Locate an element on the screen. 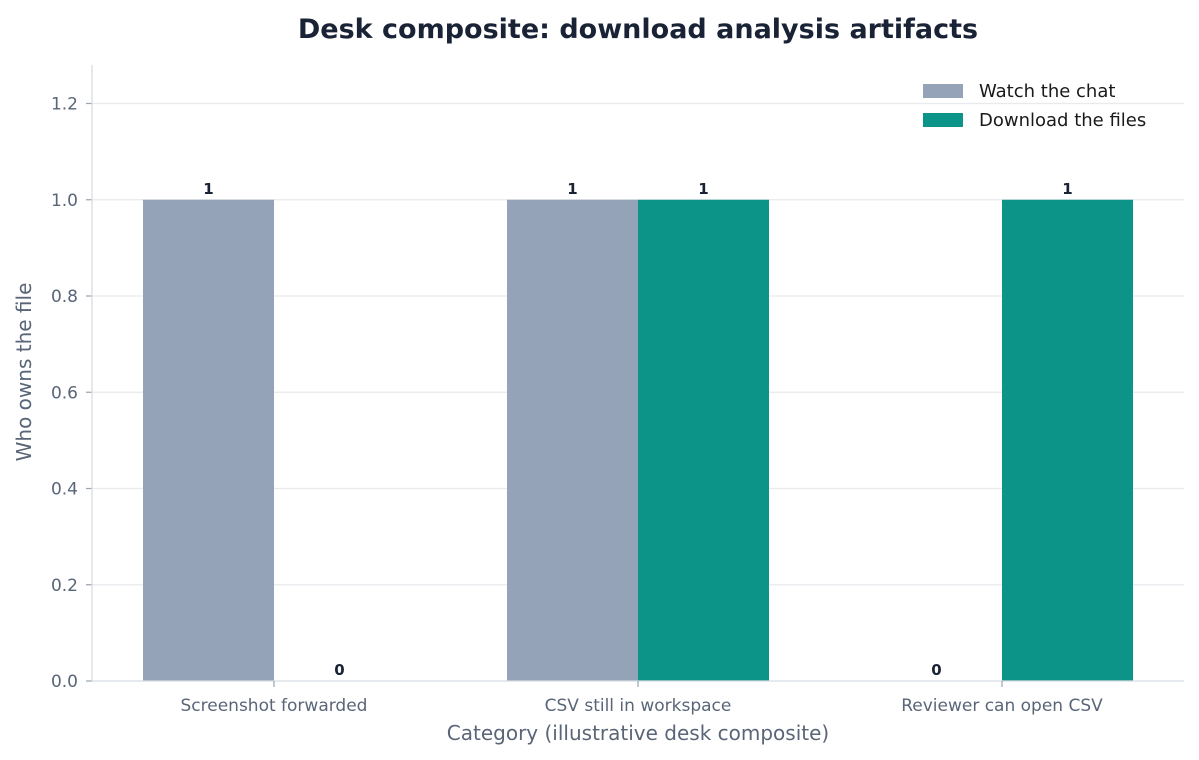 This screenshot has width=1199, height=760. x-axis-label: Category (illustrative desk composite) is located at coordinates (638, 733).